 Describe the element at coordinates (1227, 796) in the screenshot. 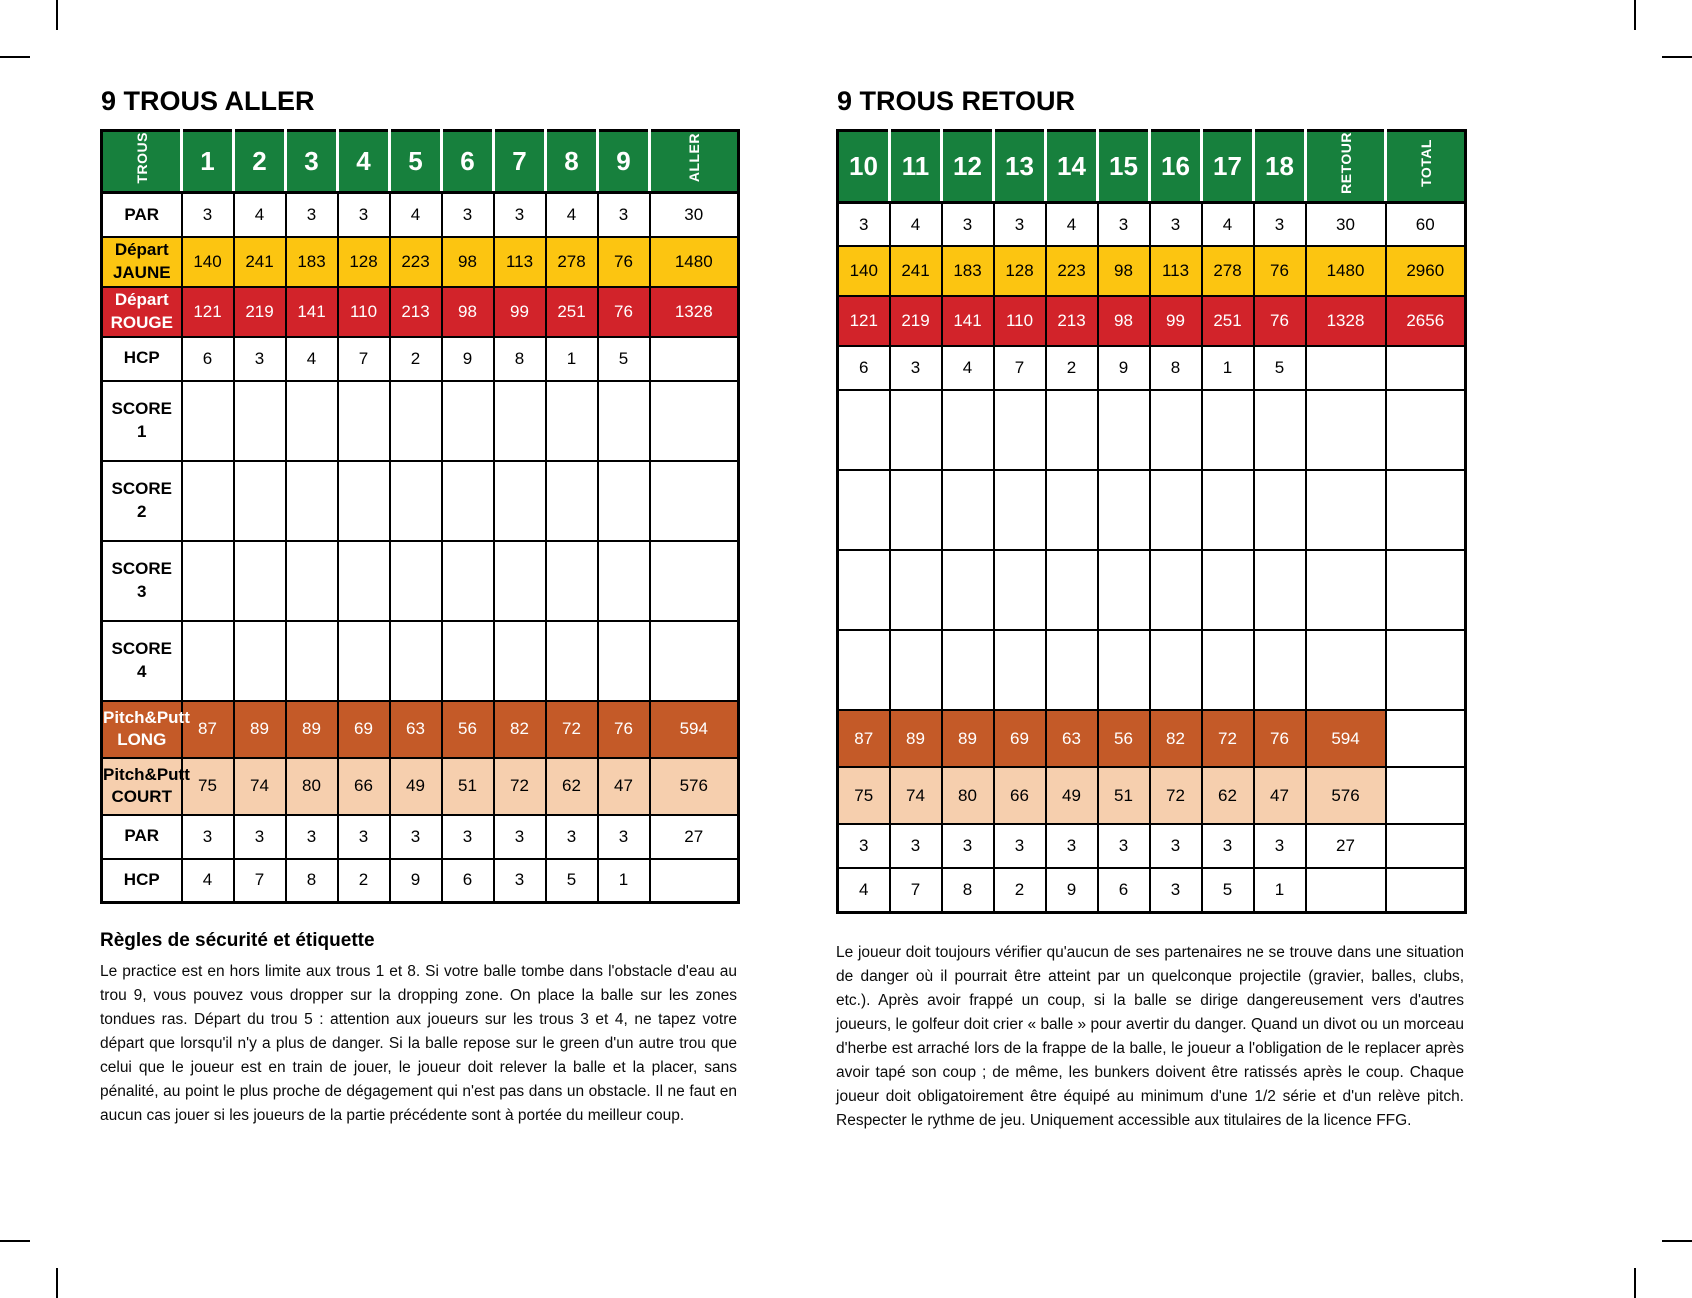

I see `value-cell: 62` at that location.